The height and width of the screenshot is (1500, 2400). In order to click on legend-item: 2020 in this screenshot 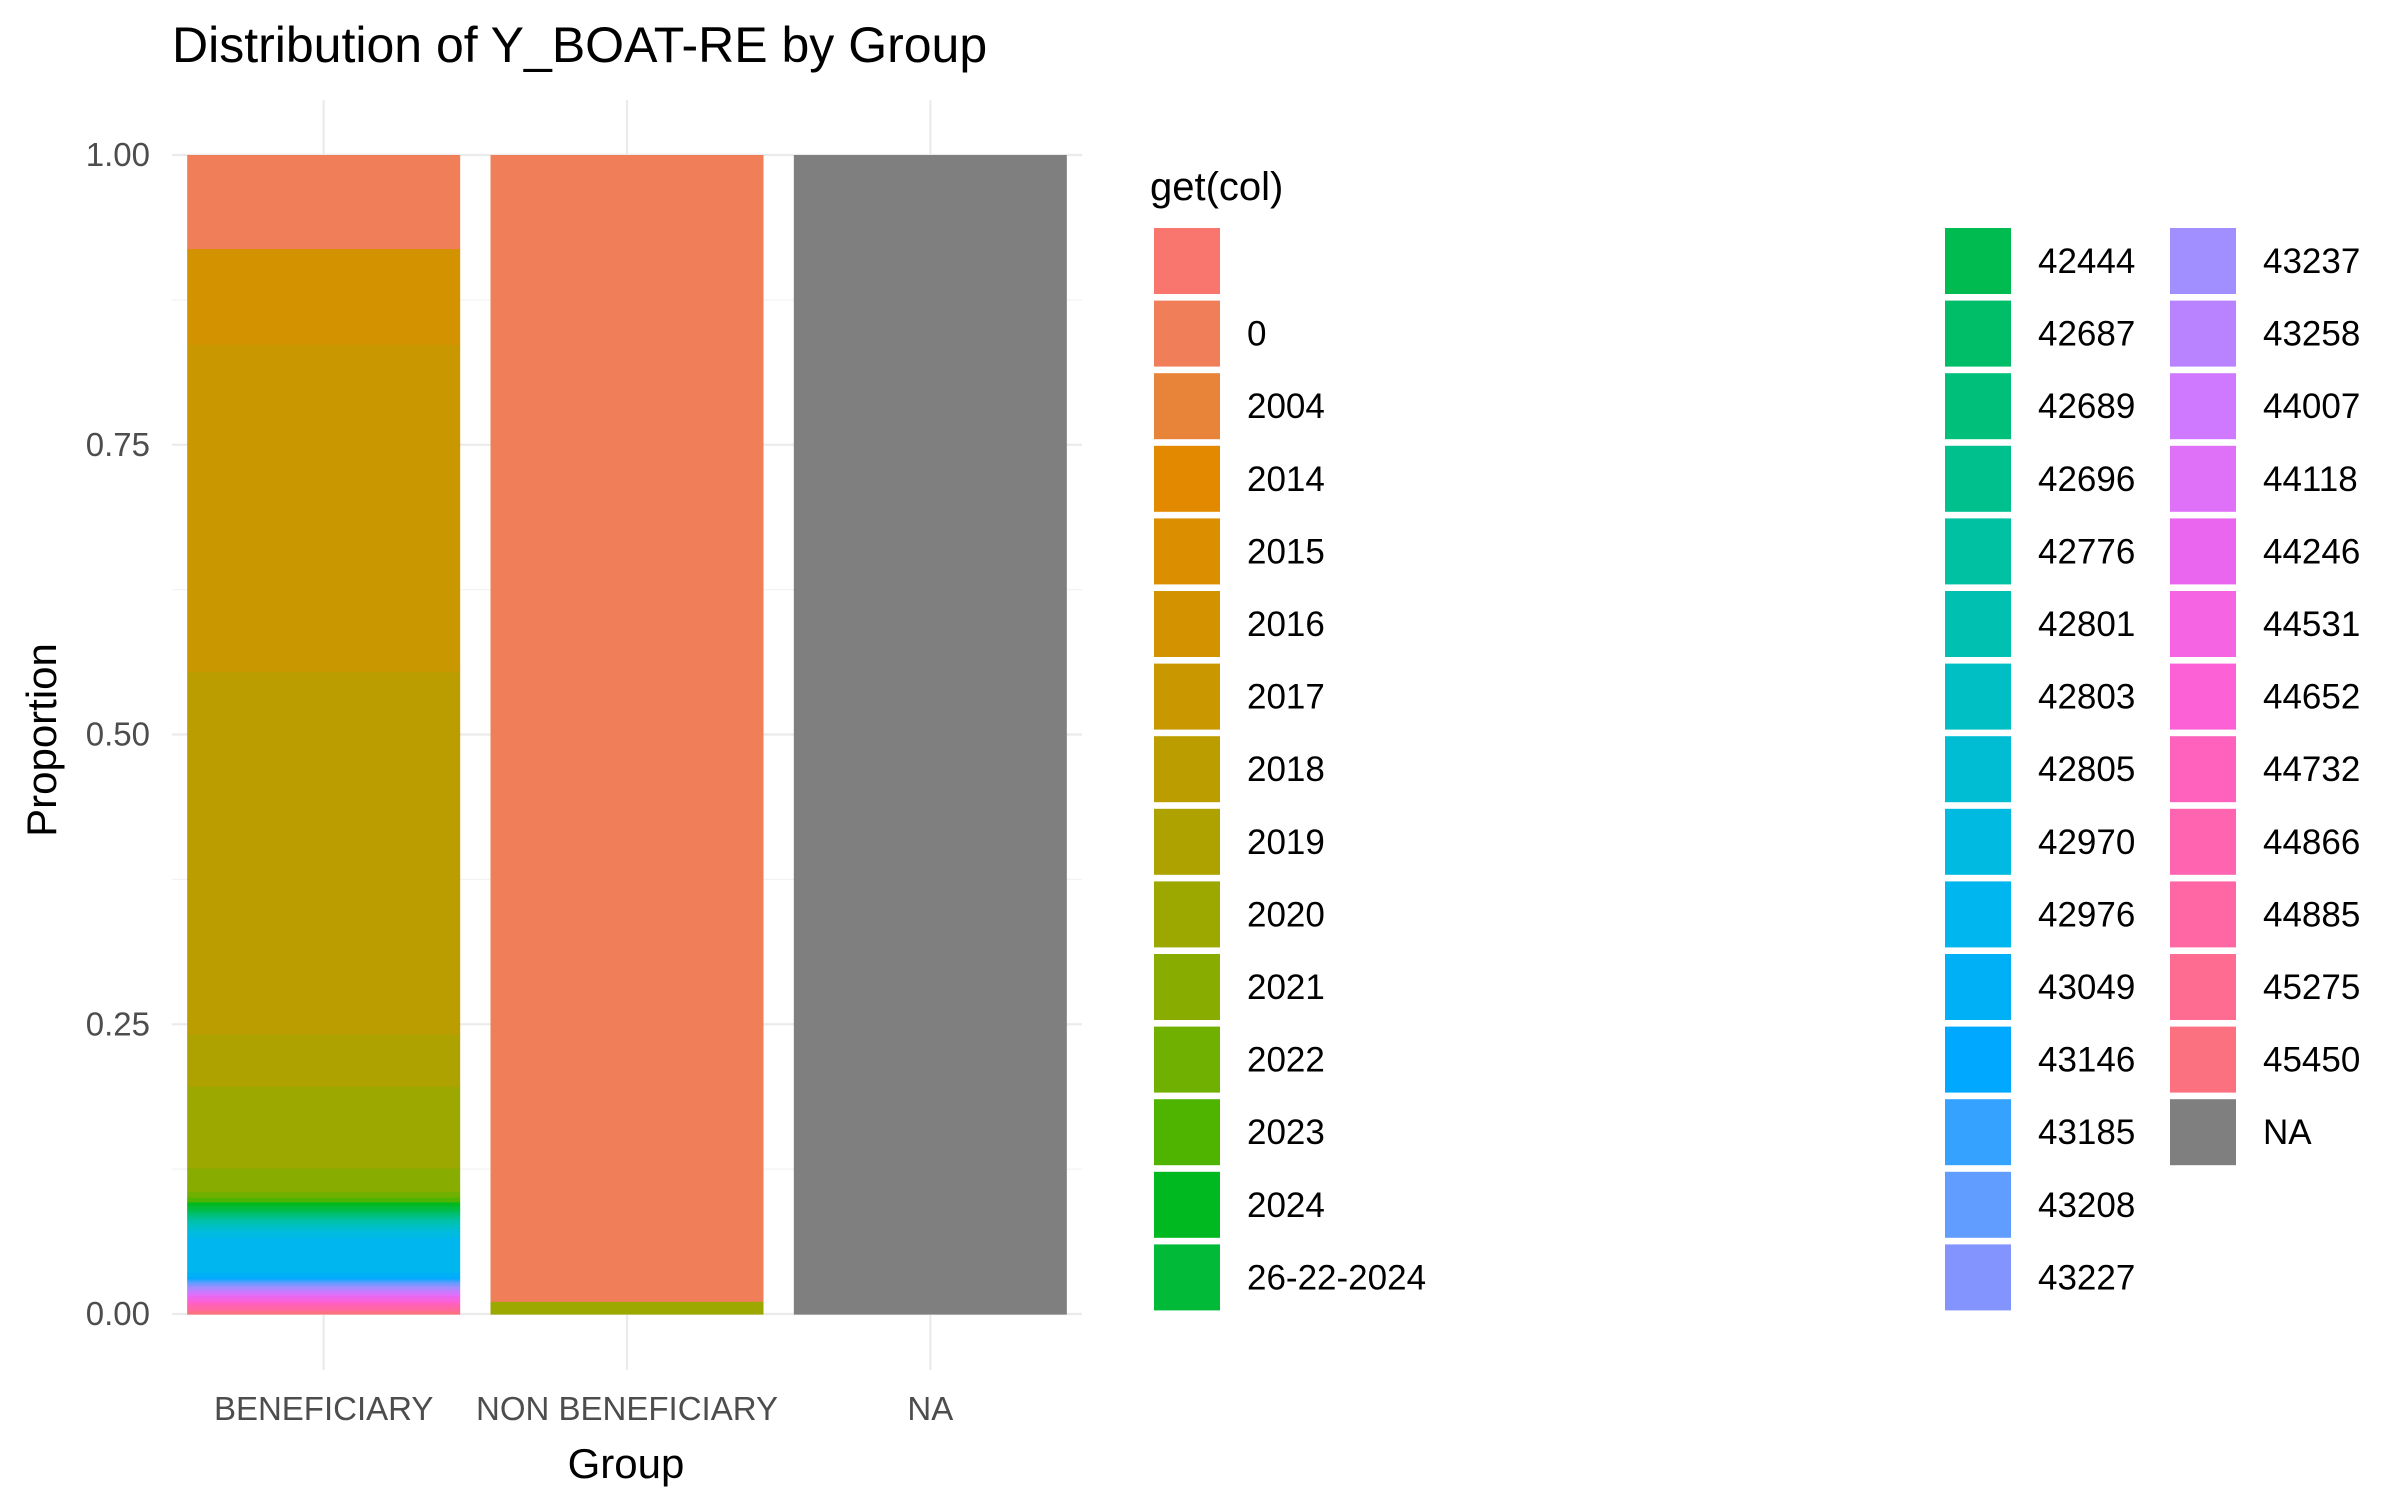, I will do `click(1239, 914)`.